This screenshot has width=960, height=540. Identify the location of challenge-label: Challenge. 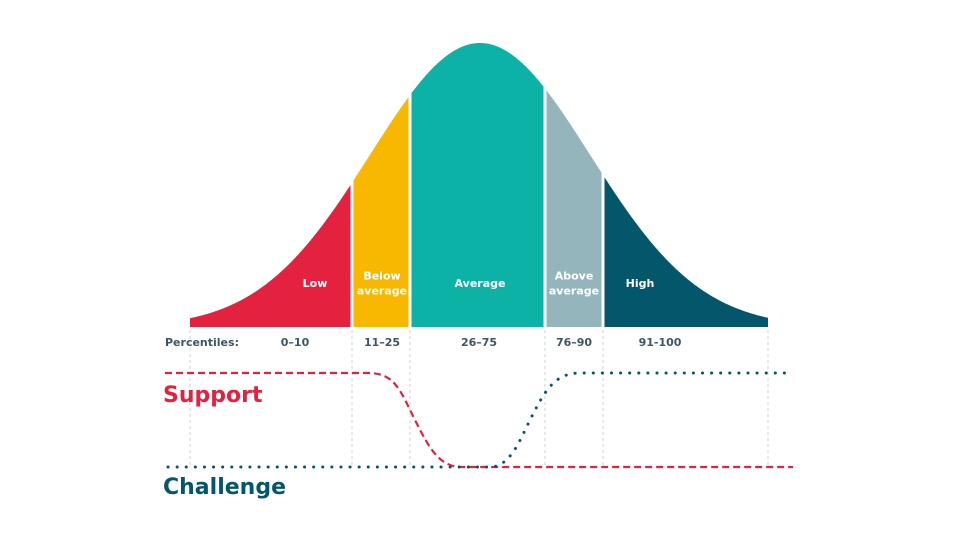
(224, 487).